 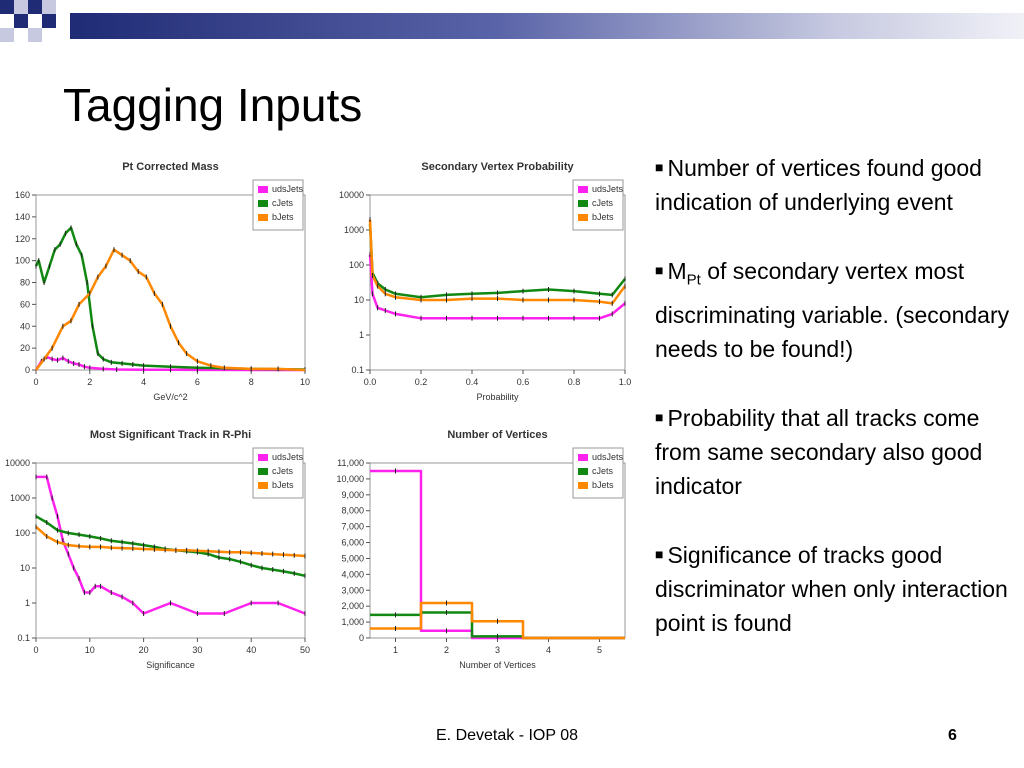 I want to click on x-tick-label: 5, so click(x=599, y=650).